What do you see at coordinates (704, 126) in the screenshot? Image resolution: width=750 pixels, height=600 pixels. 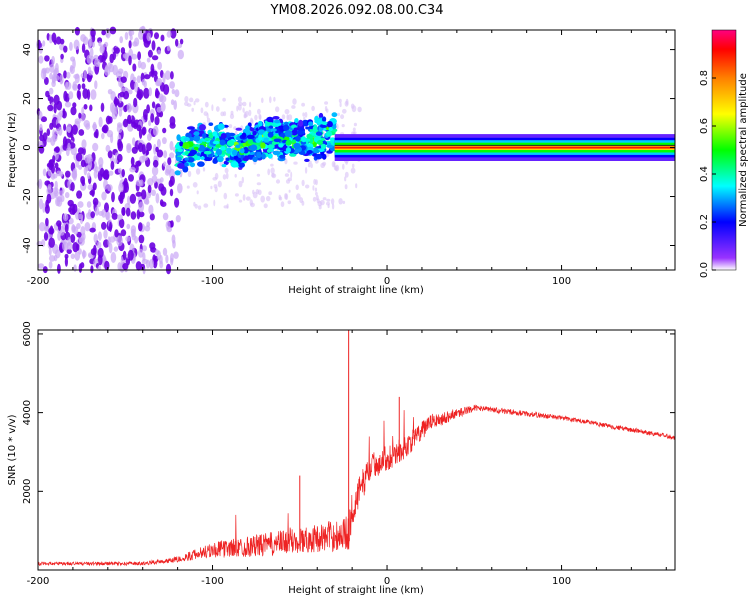 I see `colorbar-tick-label: 0.6` at bounding box center [704, 126].